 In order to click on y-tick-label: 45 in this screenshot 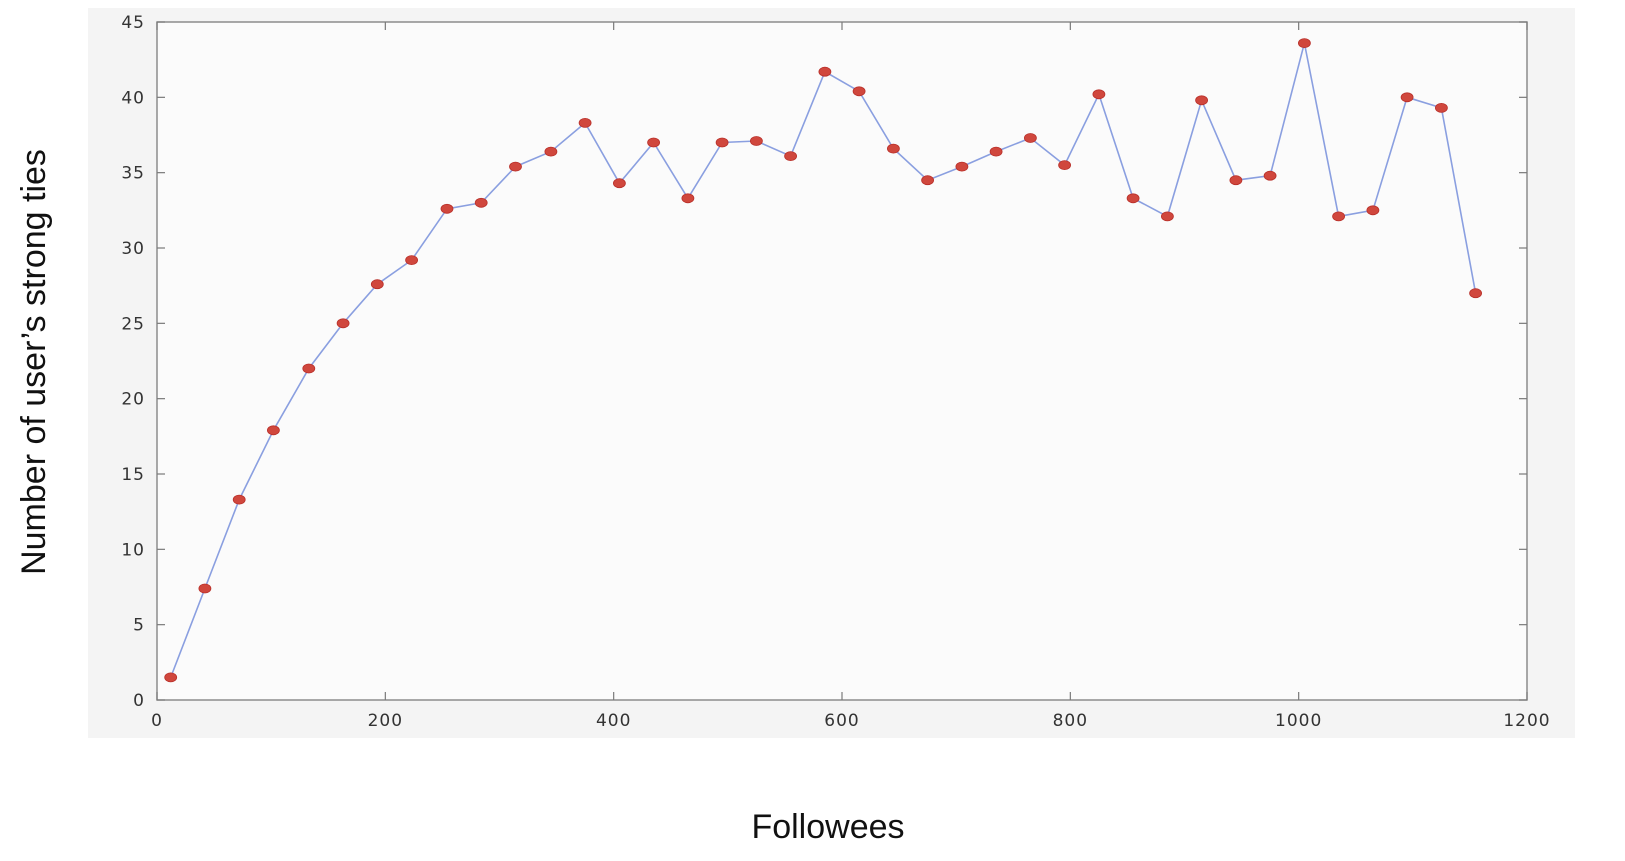, I will do `click(133, 23)`.